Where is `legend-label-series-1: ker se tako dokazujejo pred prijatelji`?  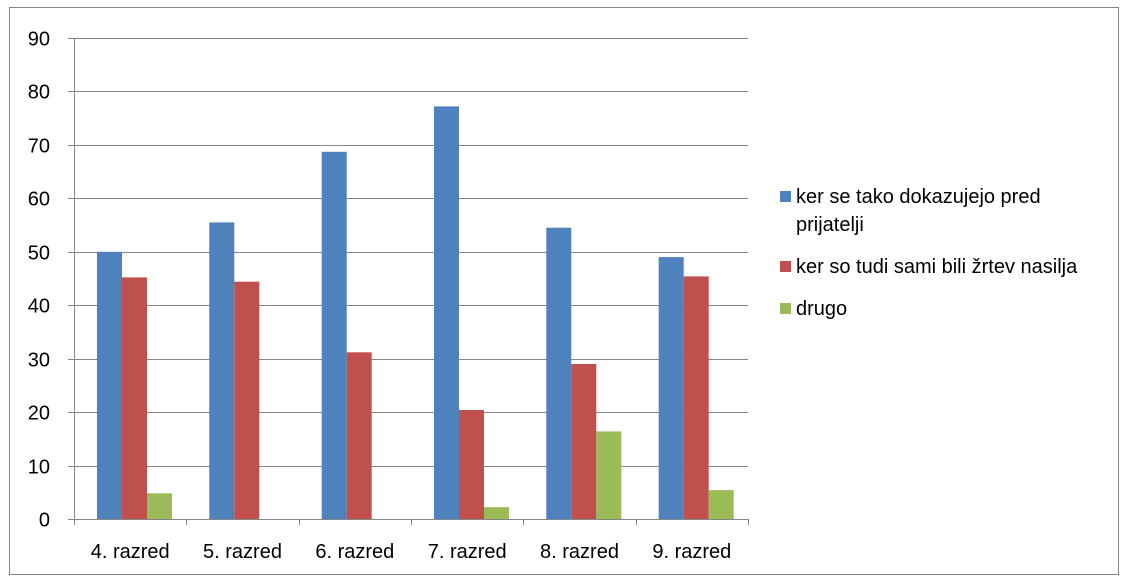
legend-label-series-1: ker se tako dokazujejo pred prijatelji is located at coordinates (953, 211).